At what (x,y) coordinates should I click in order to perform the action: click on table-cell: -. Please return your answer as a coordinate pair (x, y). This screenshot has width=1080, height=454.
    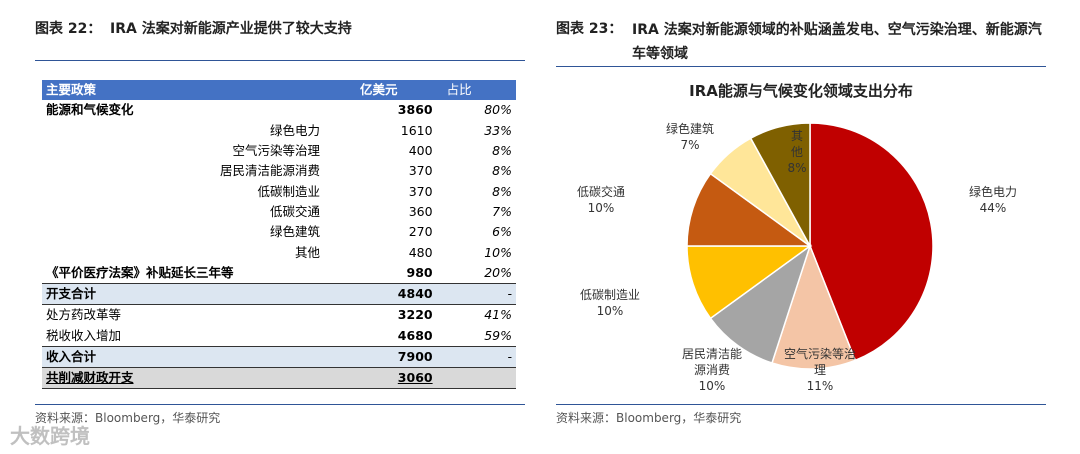
    Looking at the image, I should click on (479, 294).